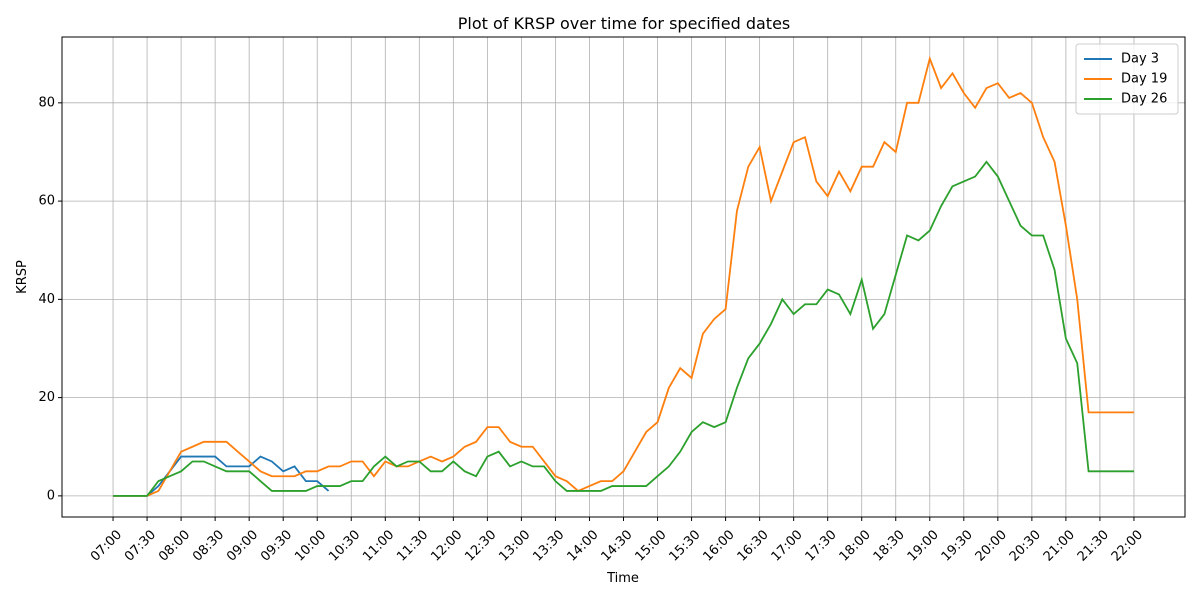 This screenshot has width=1200, height=604. What do you see at coordinates (22, 277) in the screenshot?
I see `y-axis-label: KRSP` at bounding box center [22, 277].